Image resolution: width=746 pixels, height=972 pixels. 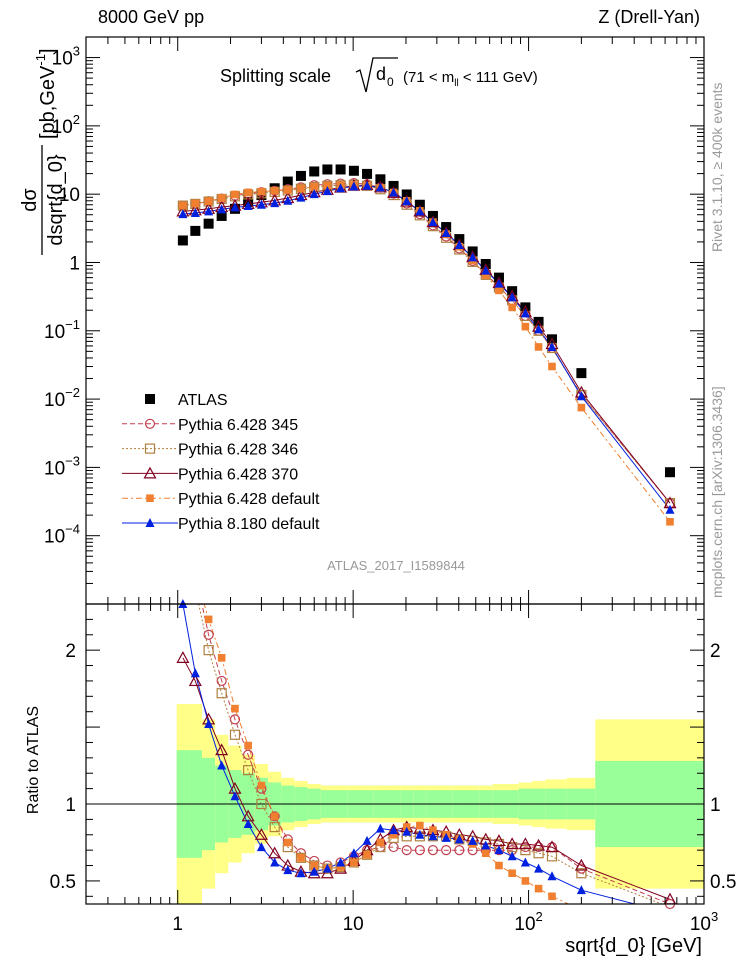 What do you see at coordinates (249, 524) in the screenshot?
I see `legend-label: Pythia 8.180 default` at bounding box center [249, 524].